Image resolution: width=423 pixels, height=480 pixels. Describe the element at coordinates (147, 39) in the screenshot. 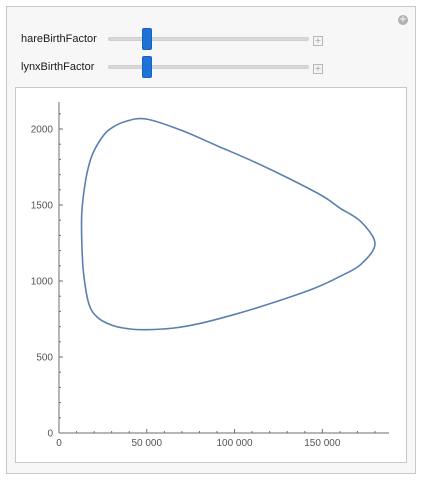

I see `hare-birth-factor-slider-thumb` at that location.